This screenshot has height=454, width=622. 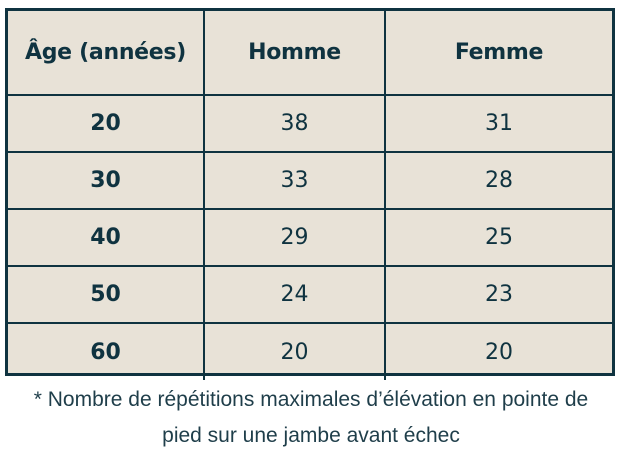 What do you see at coordinates (294, 123) in the screenshot?
I see `cell-homme: 38` at bounding box center [294, 123].